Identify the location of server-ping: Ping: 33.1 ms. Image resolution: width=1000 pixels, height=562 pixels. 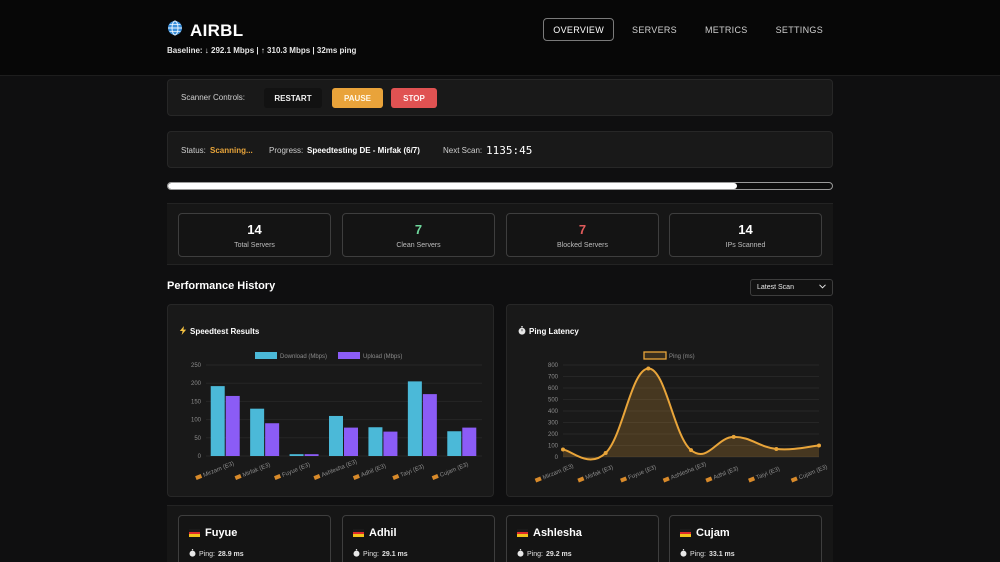
(707, 554).